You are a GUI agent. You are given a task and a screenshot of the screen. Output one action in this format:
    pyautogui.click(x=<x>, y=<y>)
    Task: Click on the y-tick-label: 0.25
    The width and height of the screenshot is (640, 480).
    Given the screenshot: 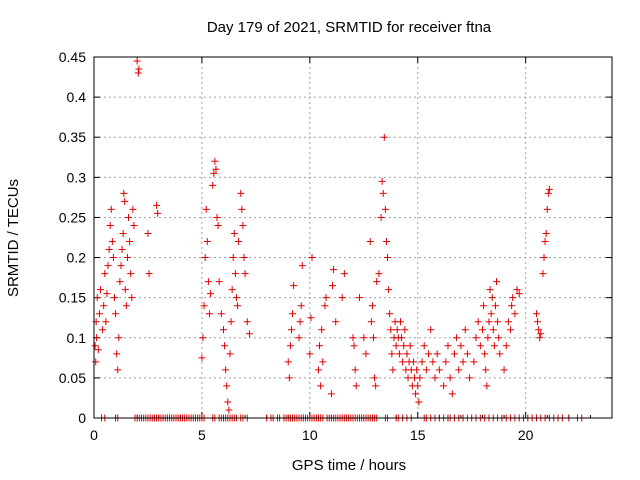 What is the action you would take?
    pyautogui.click(x=72, y=217)
    